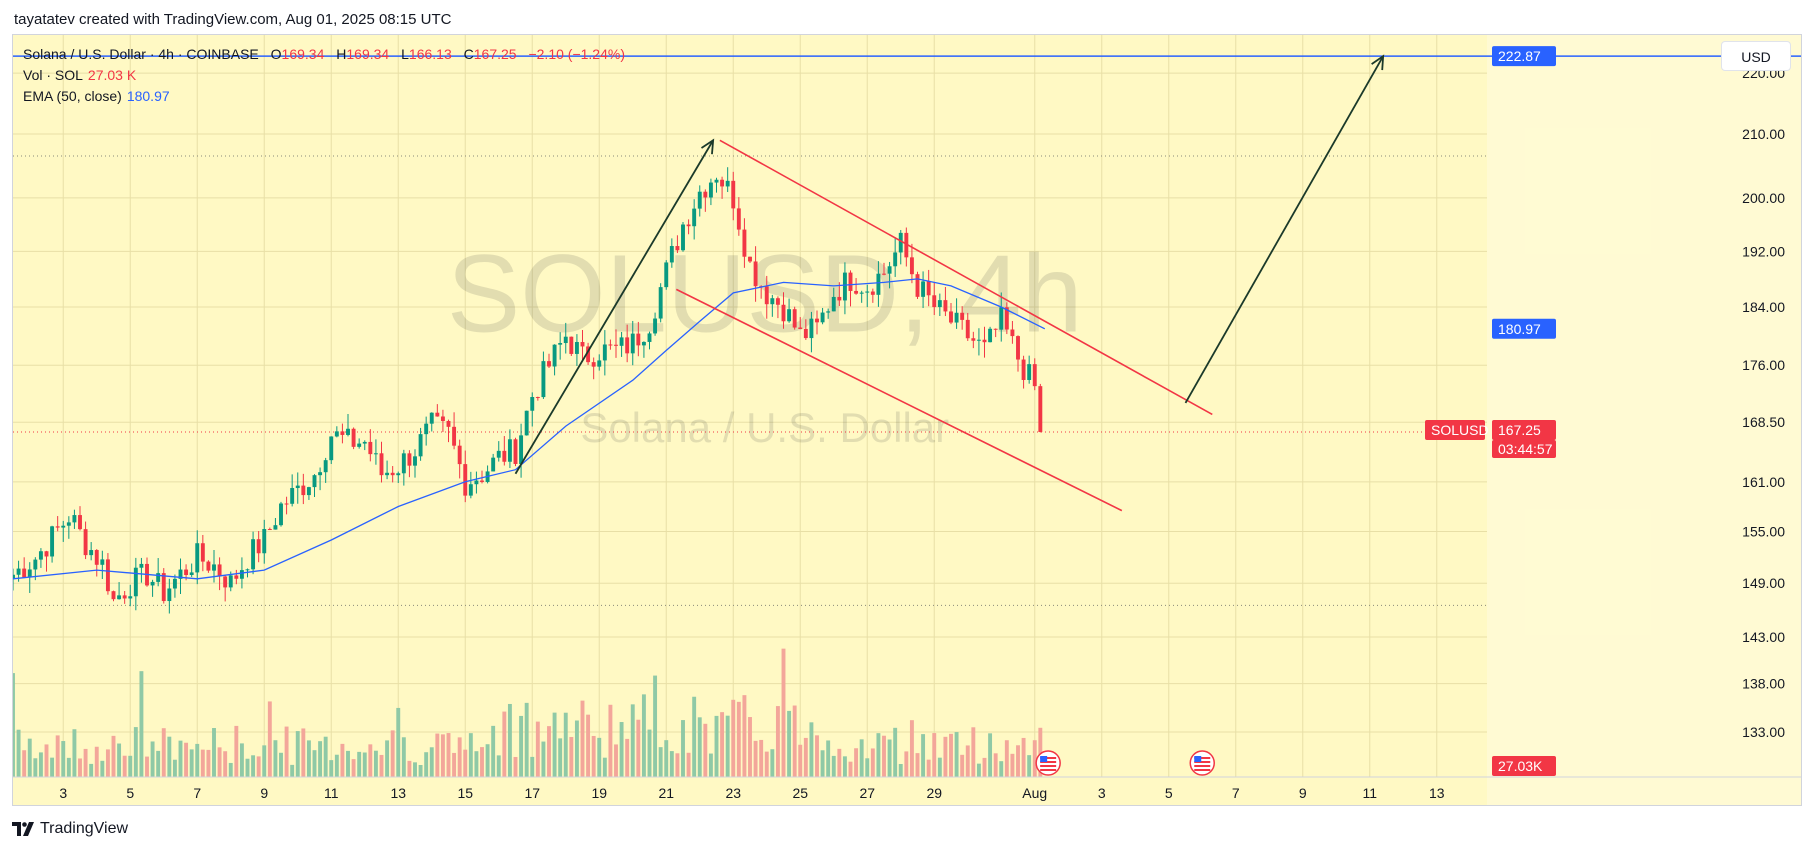  I want to click on footer-brand: TradingView, so click(70, 829).